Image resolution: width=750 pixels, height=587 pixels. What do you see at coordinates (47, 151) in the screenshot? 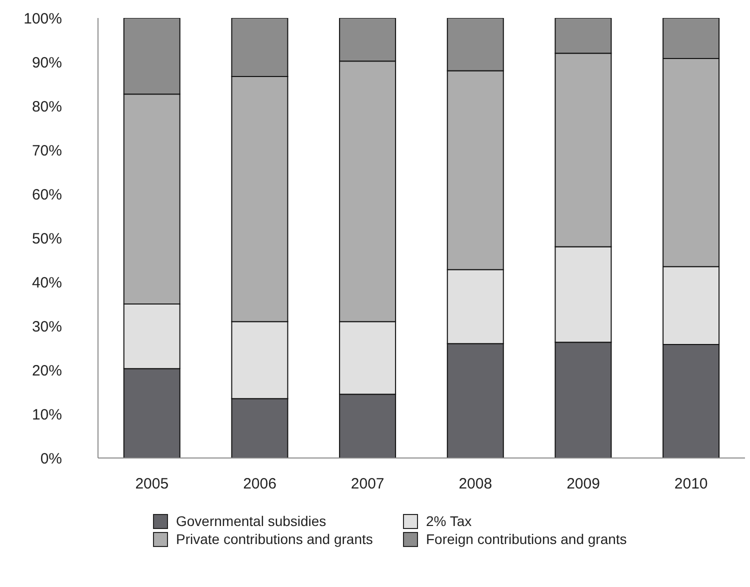
I see `y-tick-label: 70%` at bounding box center [47, 151].